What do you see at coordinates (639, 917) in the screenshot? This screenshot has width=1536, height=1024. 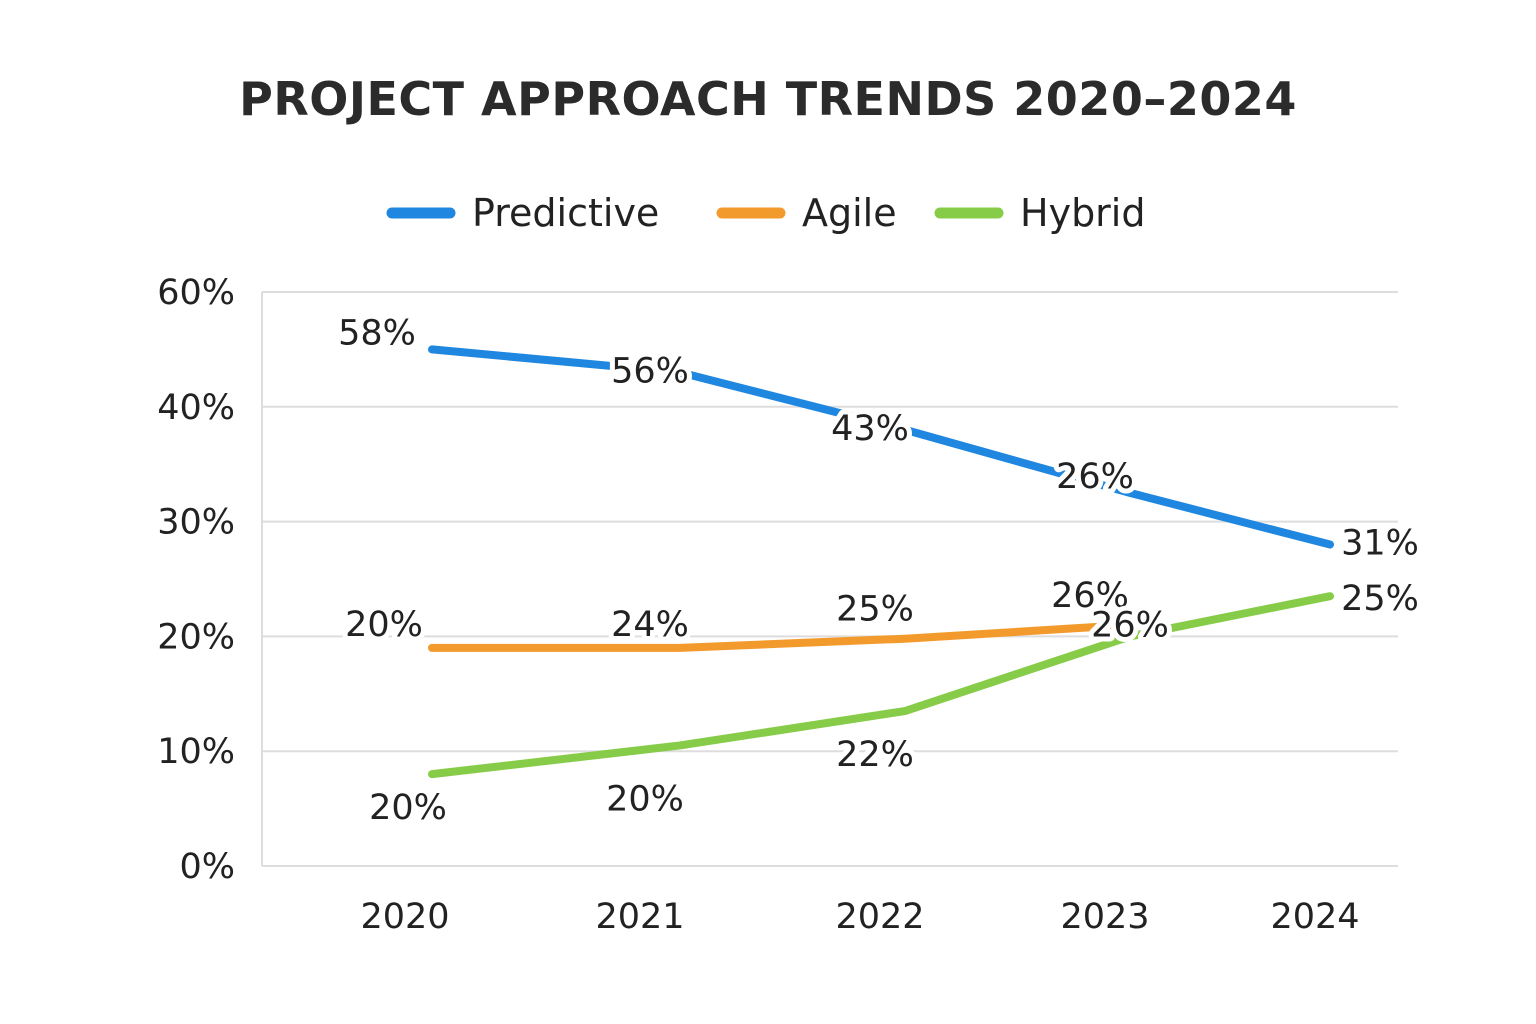 I see `x-tick-label: 2021` at bounding box center [639, 917].